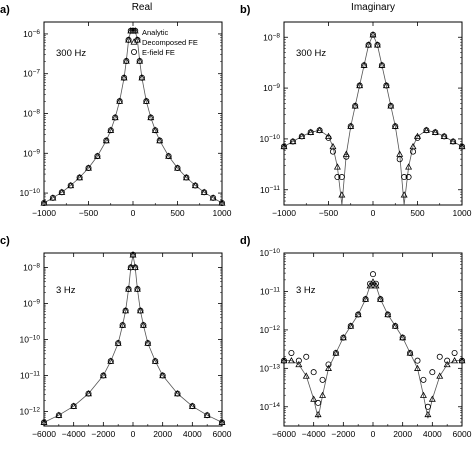  Describe the element at coordinates (270, 406) in the screenshot. I see `y-tick-label: 10⁻¹⁴` at that location.